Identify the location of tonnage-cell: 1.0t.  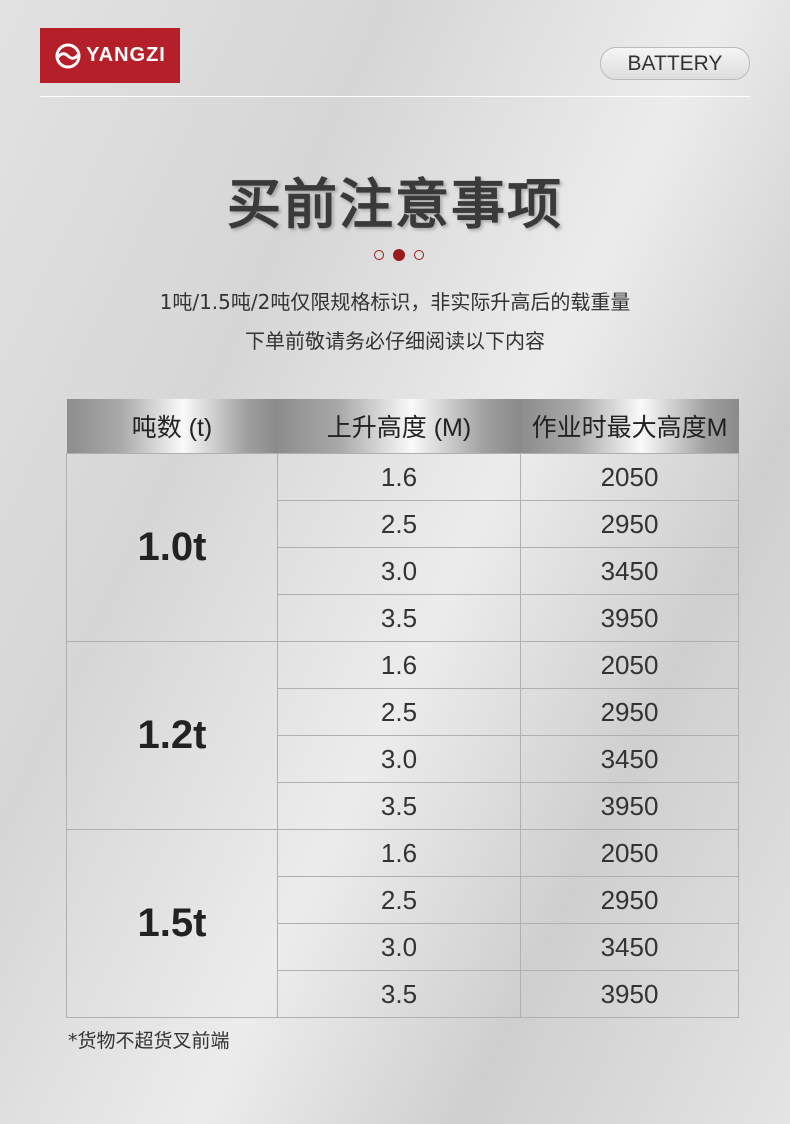
(172, 547).